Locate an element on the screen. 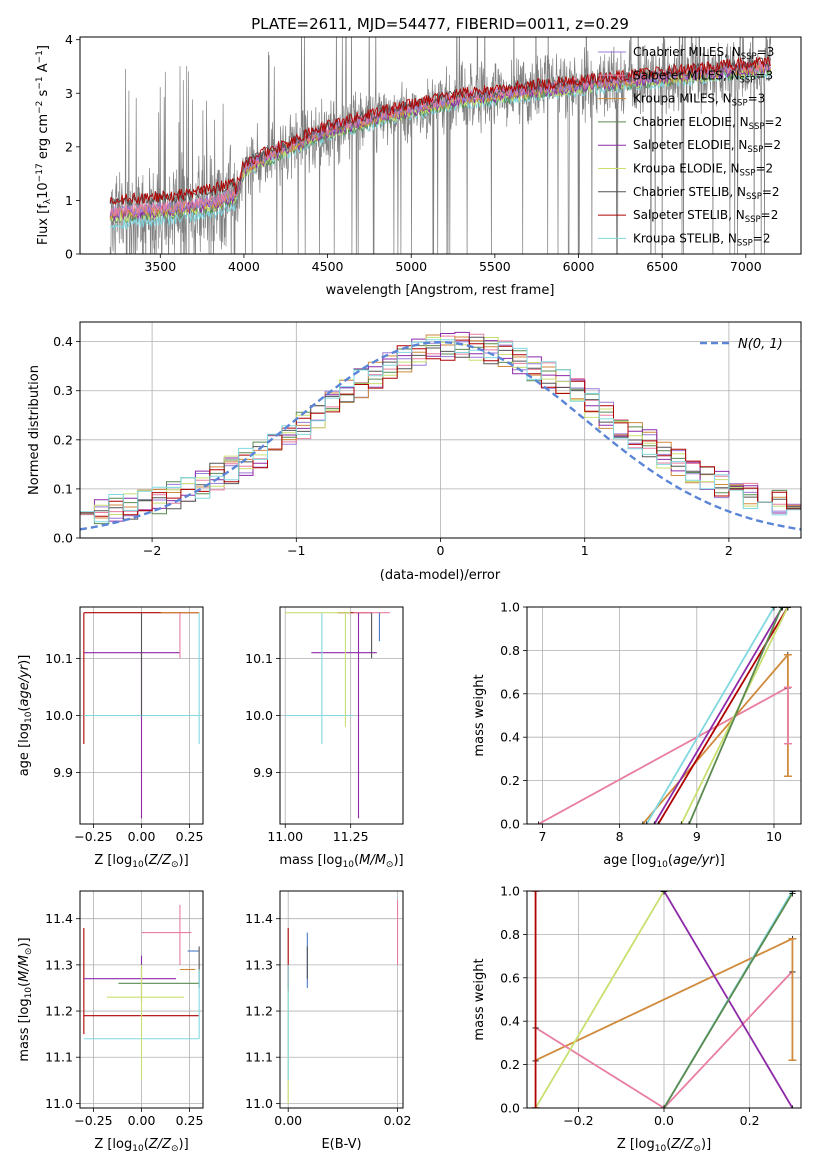 The height and width of the screenshot is (1170, 819). weight_vs_age-frame is located at coordinates (664, 715).